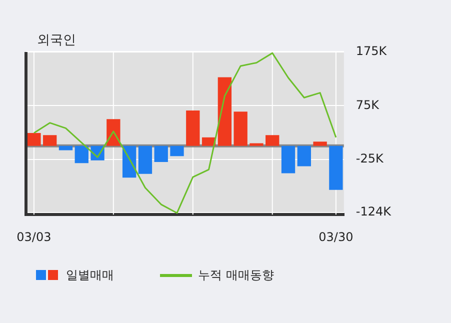  Describe the element at coordinates (90, 275) in the screenshot. I see `legend-label: 일별매매` at that location.